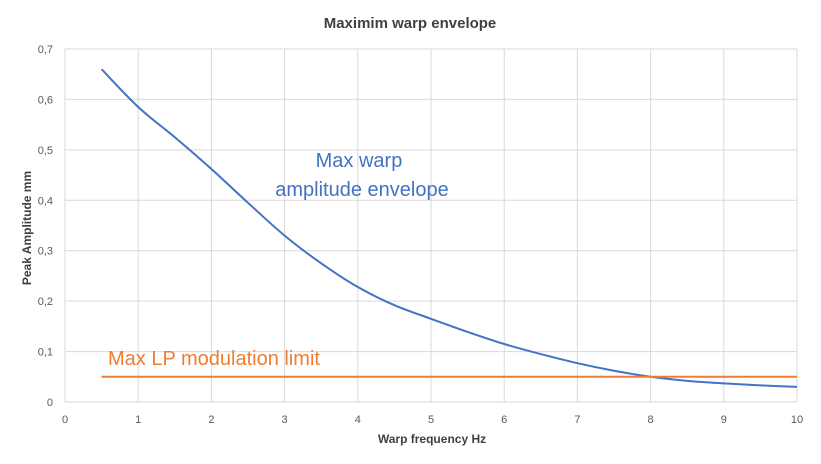 Image resolution: width=821 pixels, height=464 pixels. What do you see at coordinates (724, 420) in the screenshot?
I see `x-tick-label: 9` at bounding box center [724, 420].